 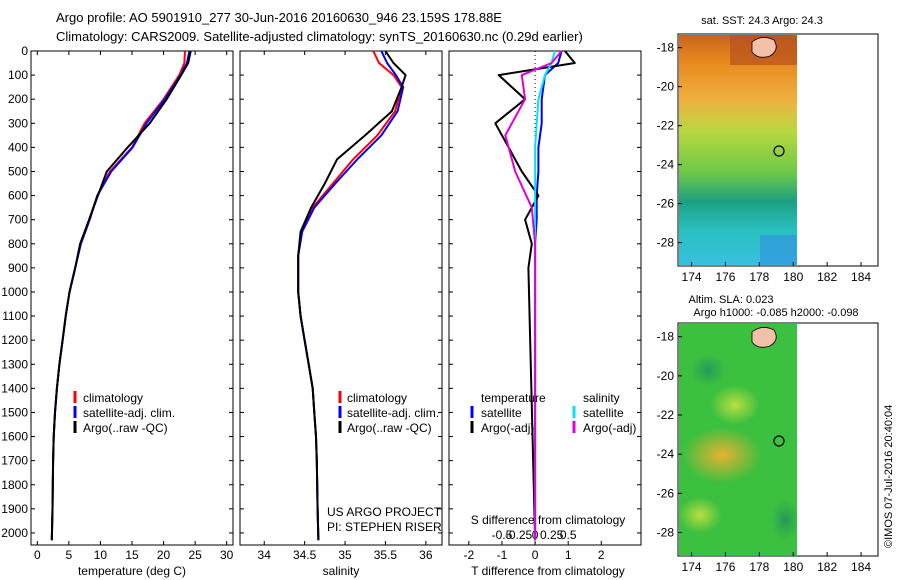 I want to click on sla-map-title-line2: Argo h1000: -0.085 h2000: -0.098, so click(x=775, y=313).